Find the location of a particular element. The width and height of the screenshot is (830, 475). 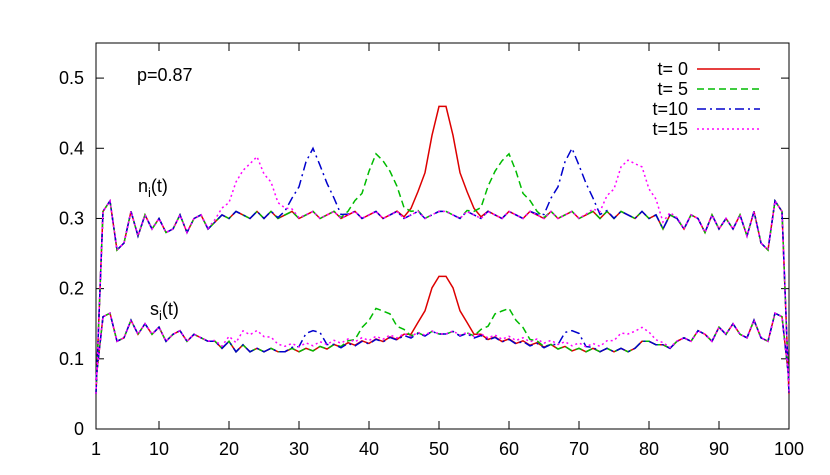

x-tick-label: 100 is located at coordinates (789, 449).